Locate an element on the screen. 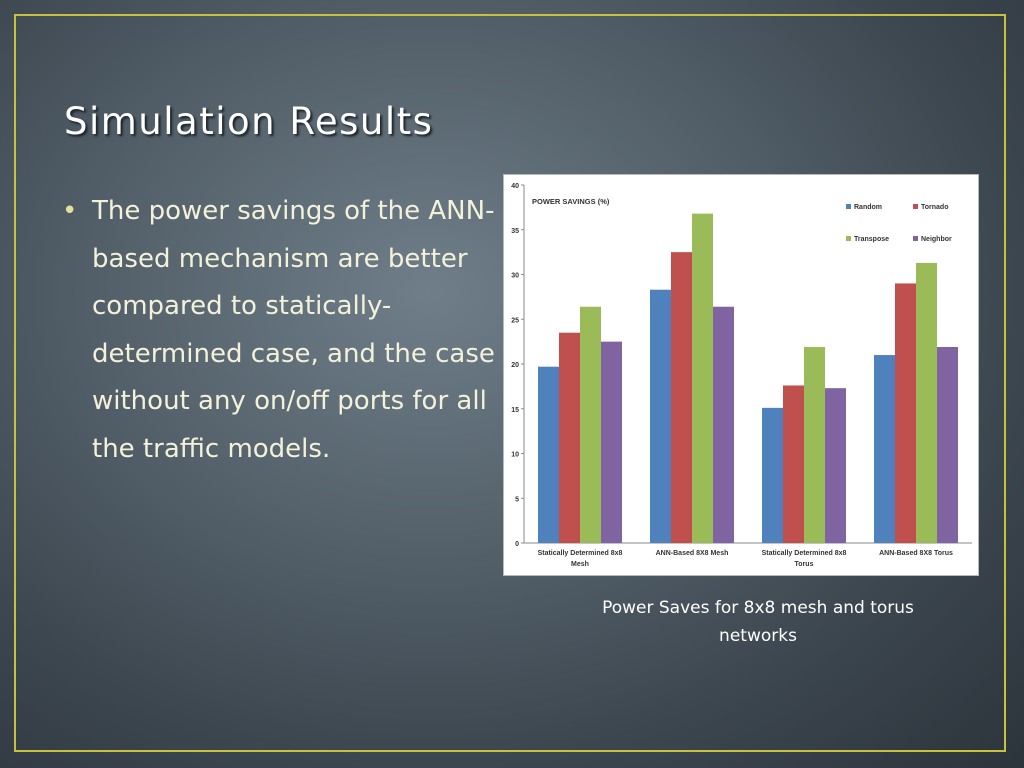  x-tick-label: ANN-Based 8X8 Mesh is located at coordinates (692, 553).